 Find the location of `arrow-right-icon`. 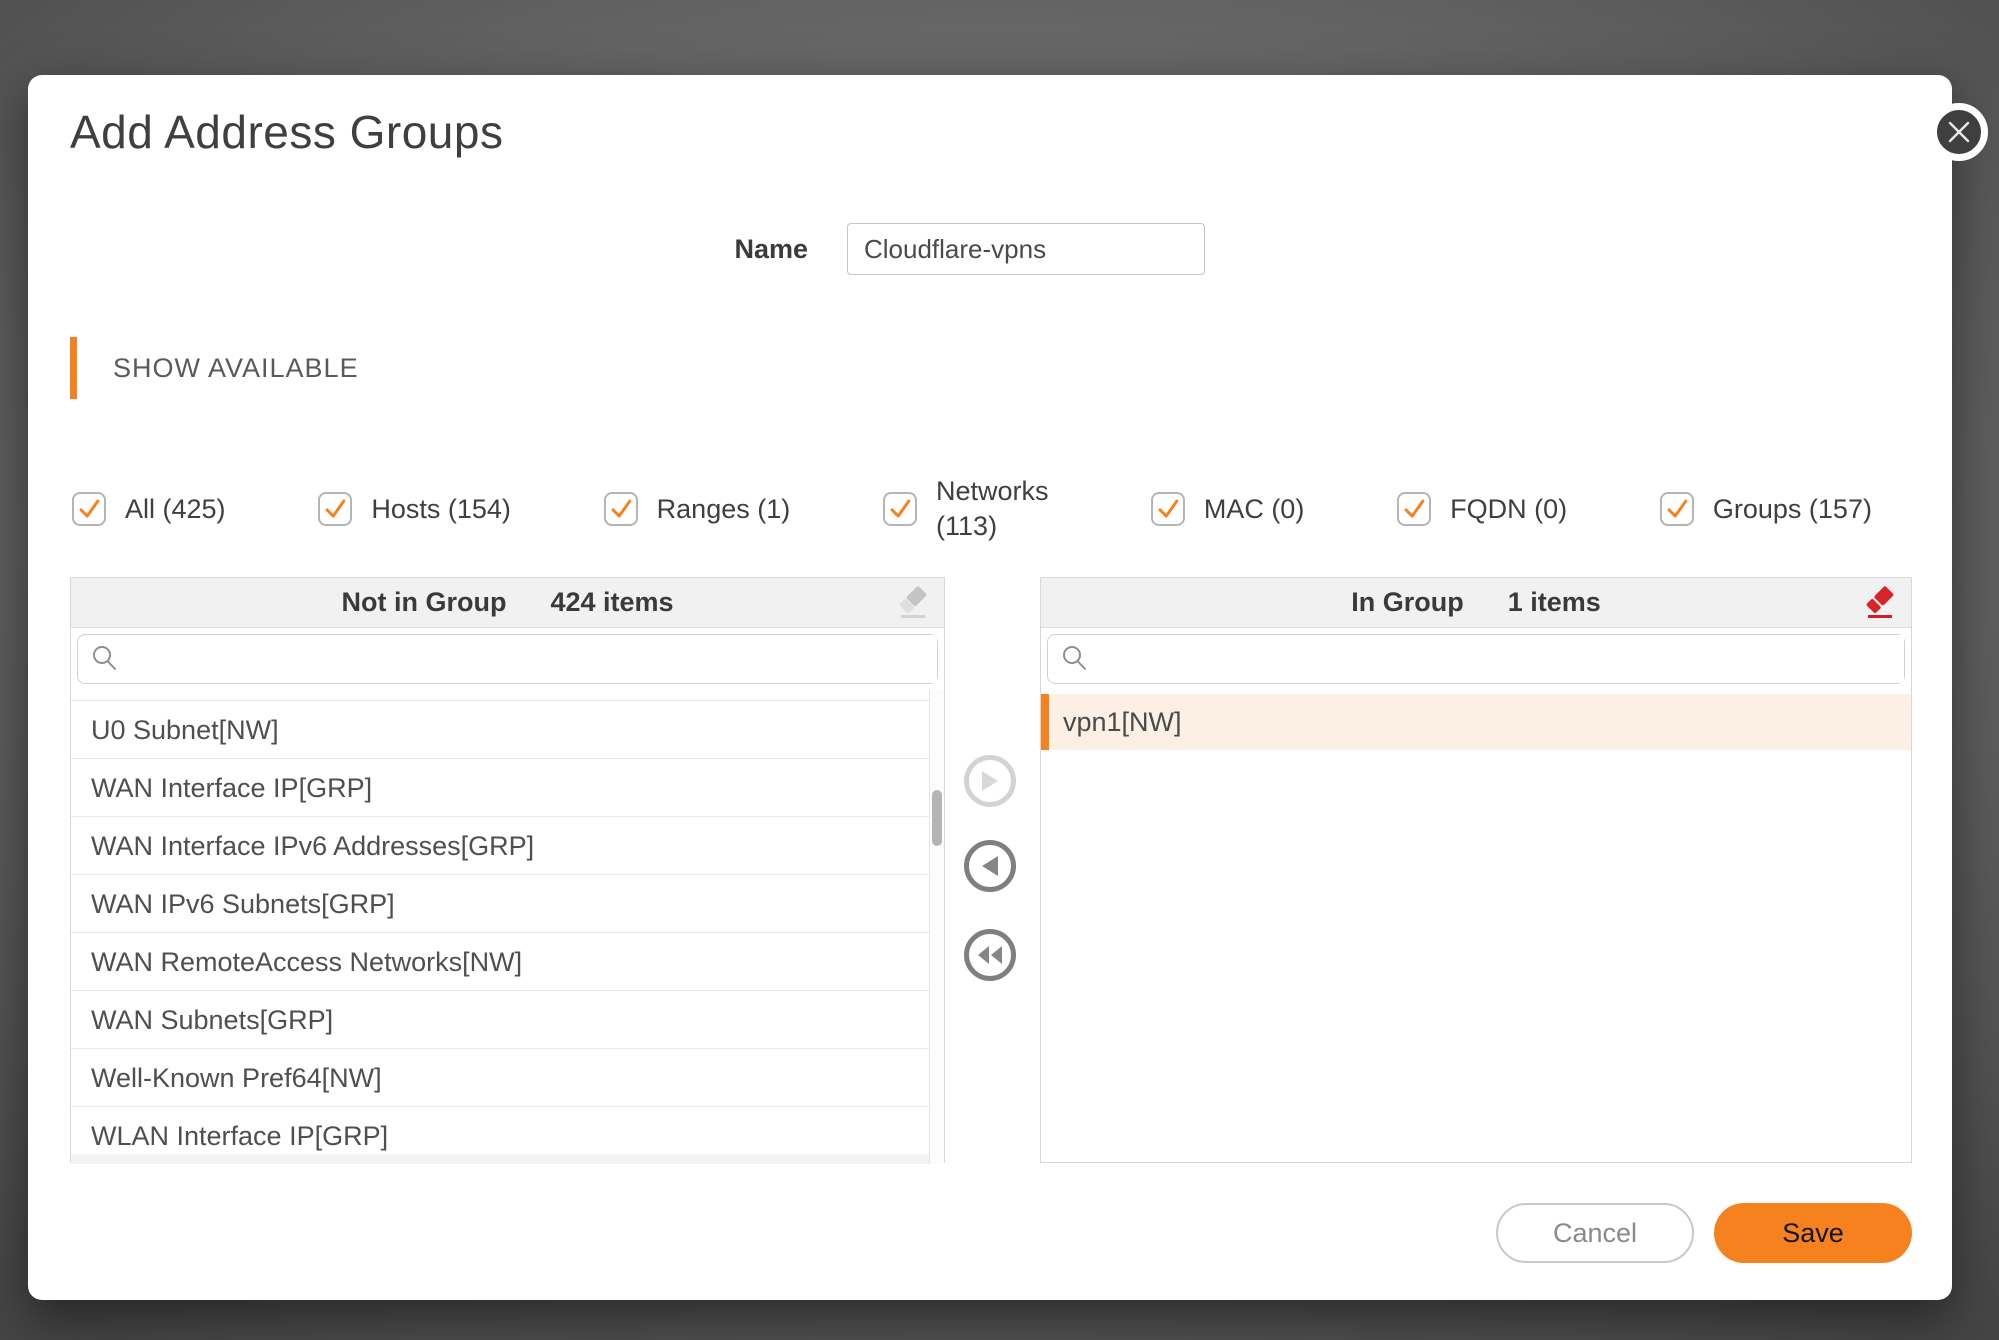

arrow-right-icon is located at coordinates (990, 781).